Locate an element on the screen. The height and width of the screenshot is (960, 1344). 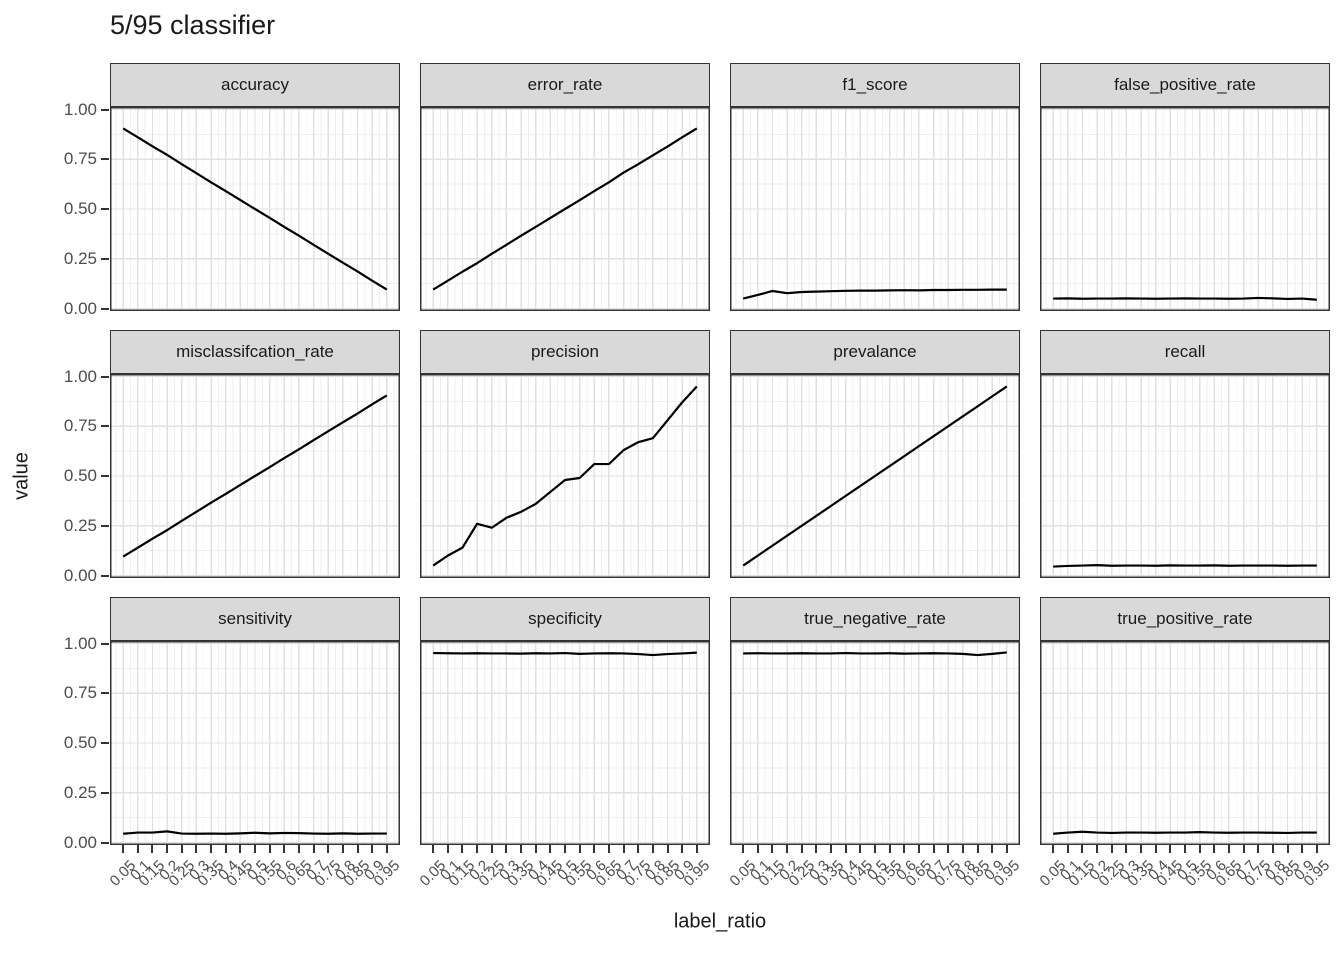
facet-strip-label: true_positive_rate is located at coordinates (1185, 618).